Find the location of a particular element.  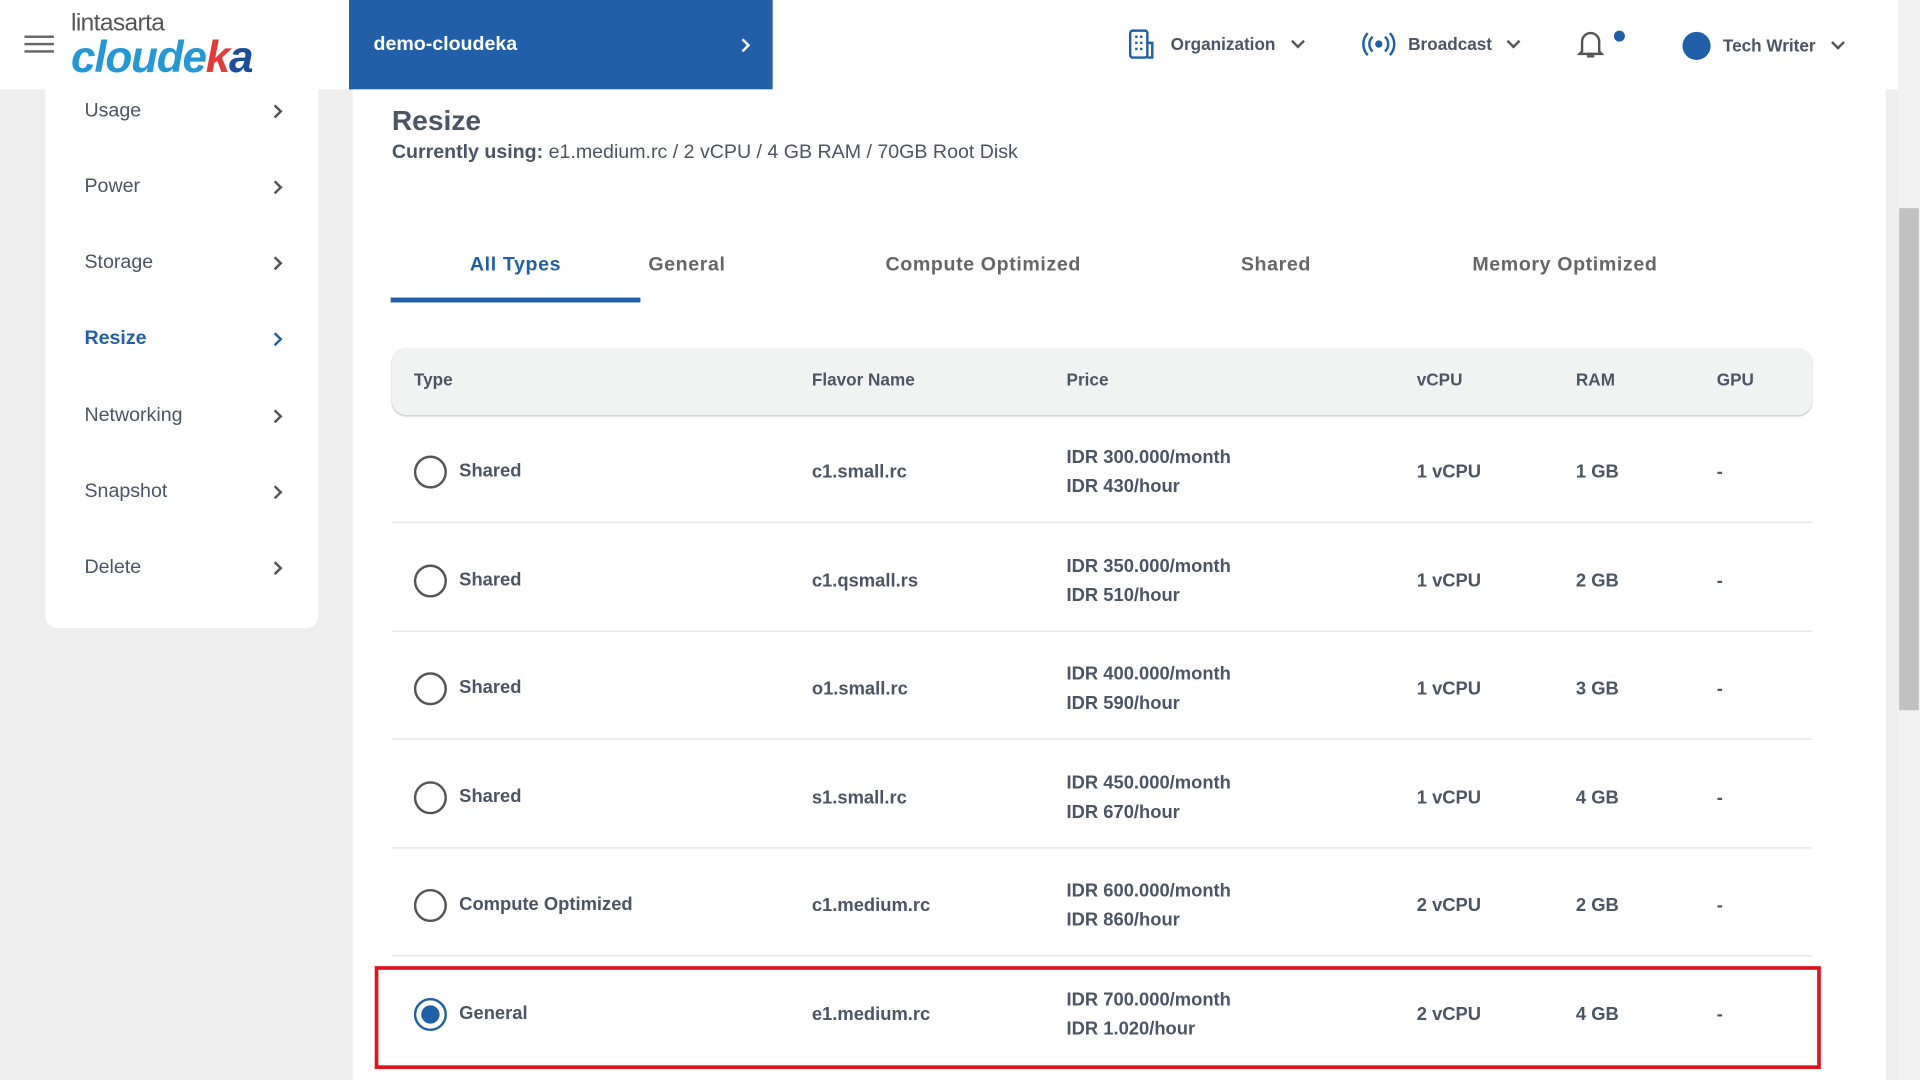

price-month: IDR 700.000/month is located at coordinates (1148, 999).